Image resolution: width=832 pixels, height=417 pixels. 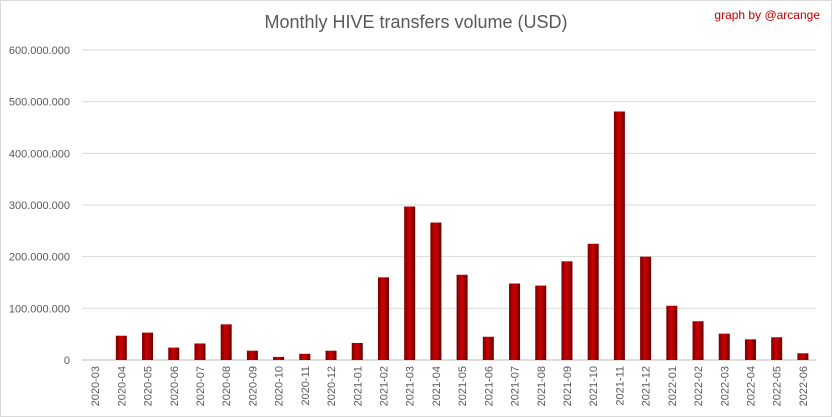 I want to click on x-tick-label: 2021-02, so click(x=384, y=386).